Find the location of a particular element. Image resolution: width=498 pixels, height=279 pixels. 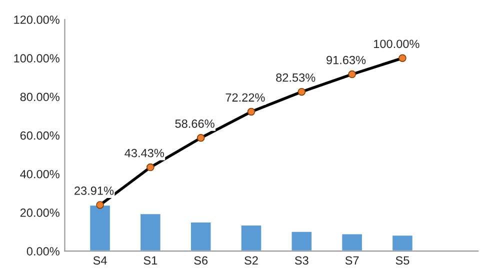

data-label: 72.22% is located at coordinates (245, 97).